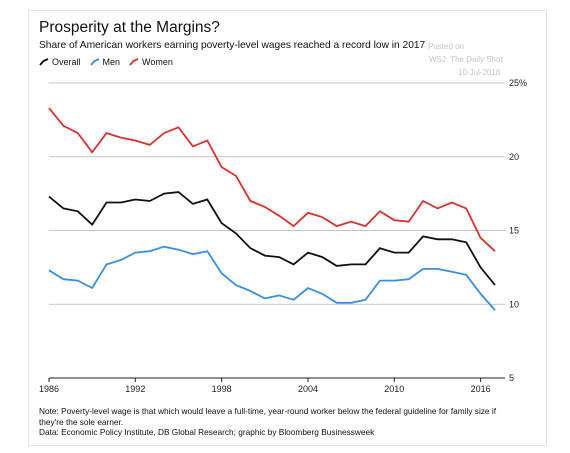  What do you see at coordinates (365, 264) in the screenshot?
I see `data-point-overall-2008` at bounding box center [365, 264].